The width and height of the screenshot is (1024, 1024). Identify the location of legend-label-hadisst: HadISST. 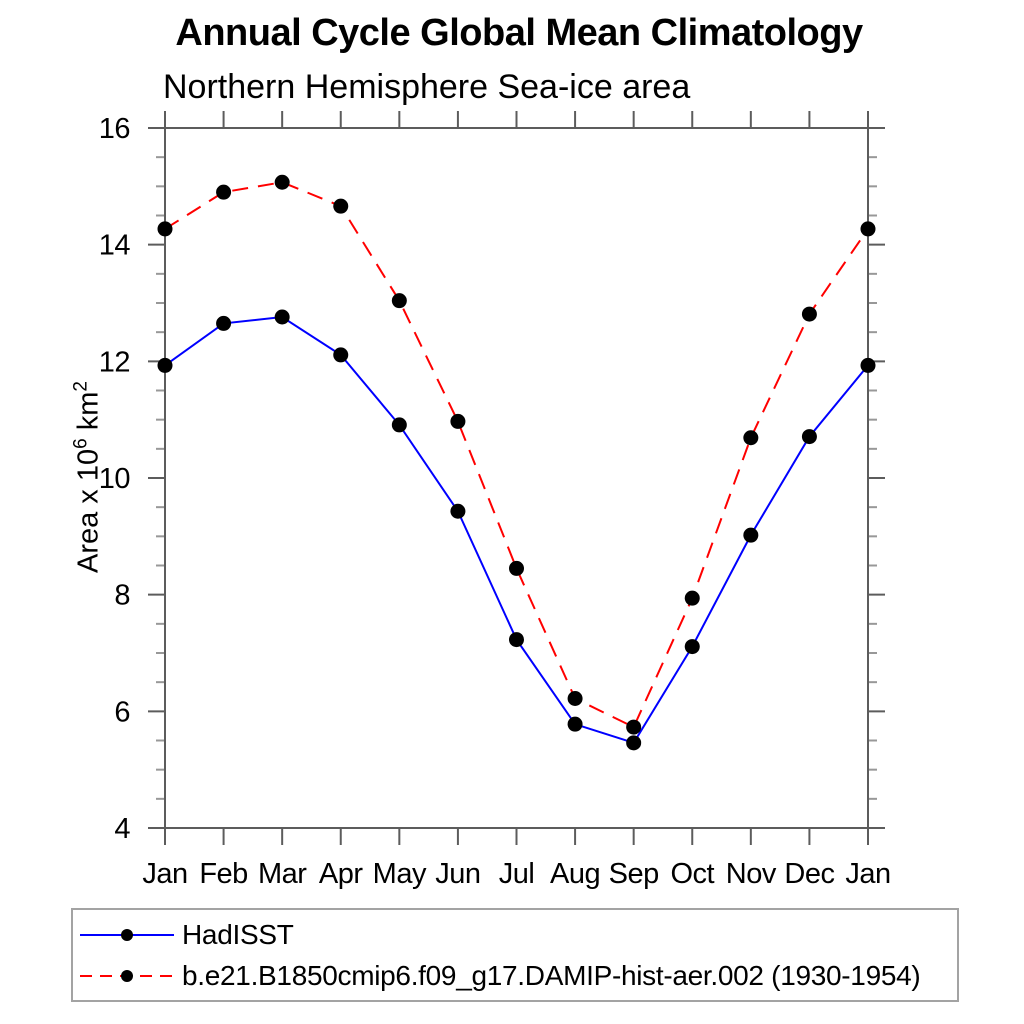
(238, 934).